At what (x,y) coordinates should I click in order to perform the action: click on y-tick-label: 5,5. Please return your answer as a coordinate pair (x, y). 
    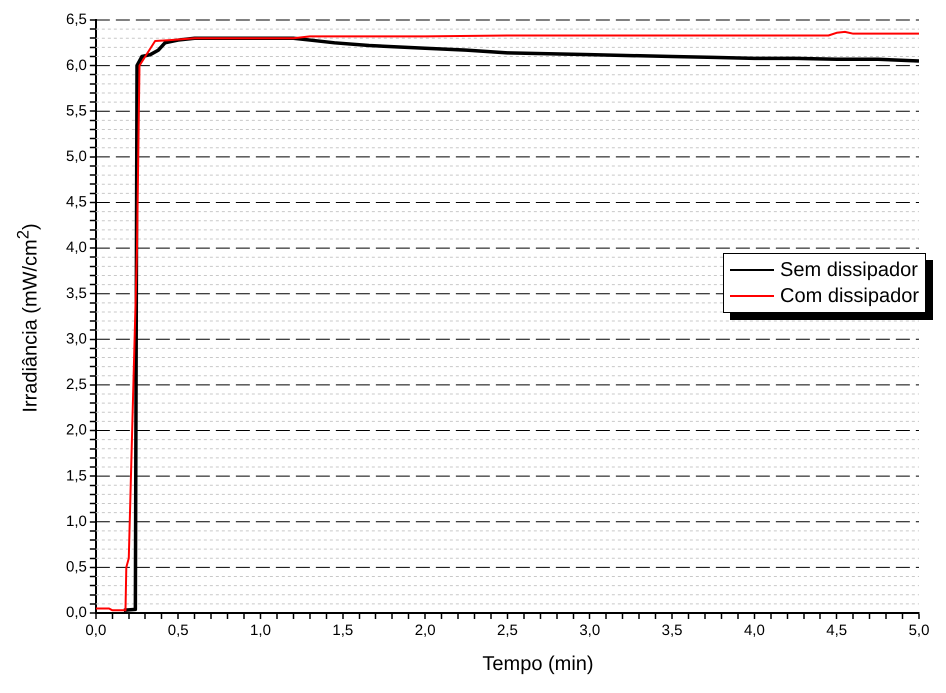
    Looking at the image, I should click on (76, 111).